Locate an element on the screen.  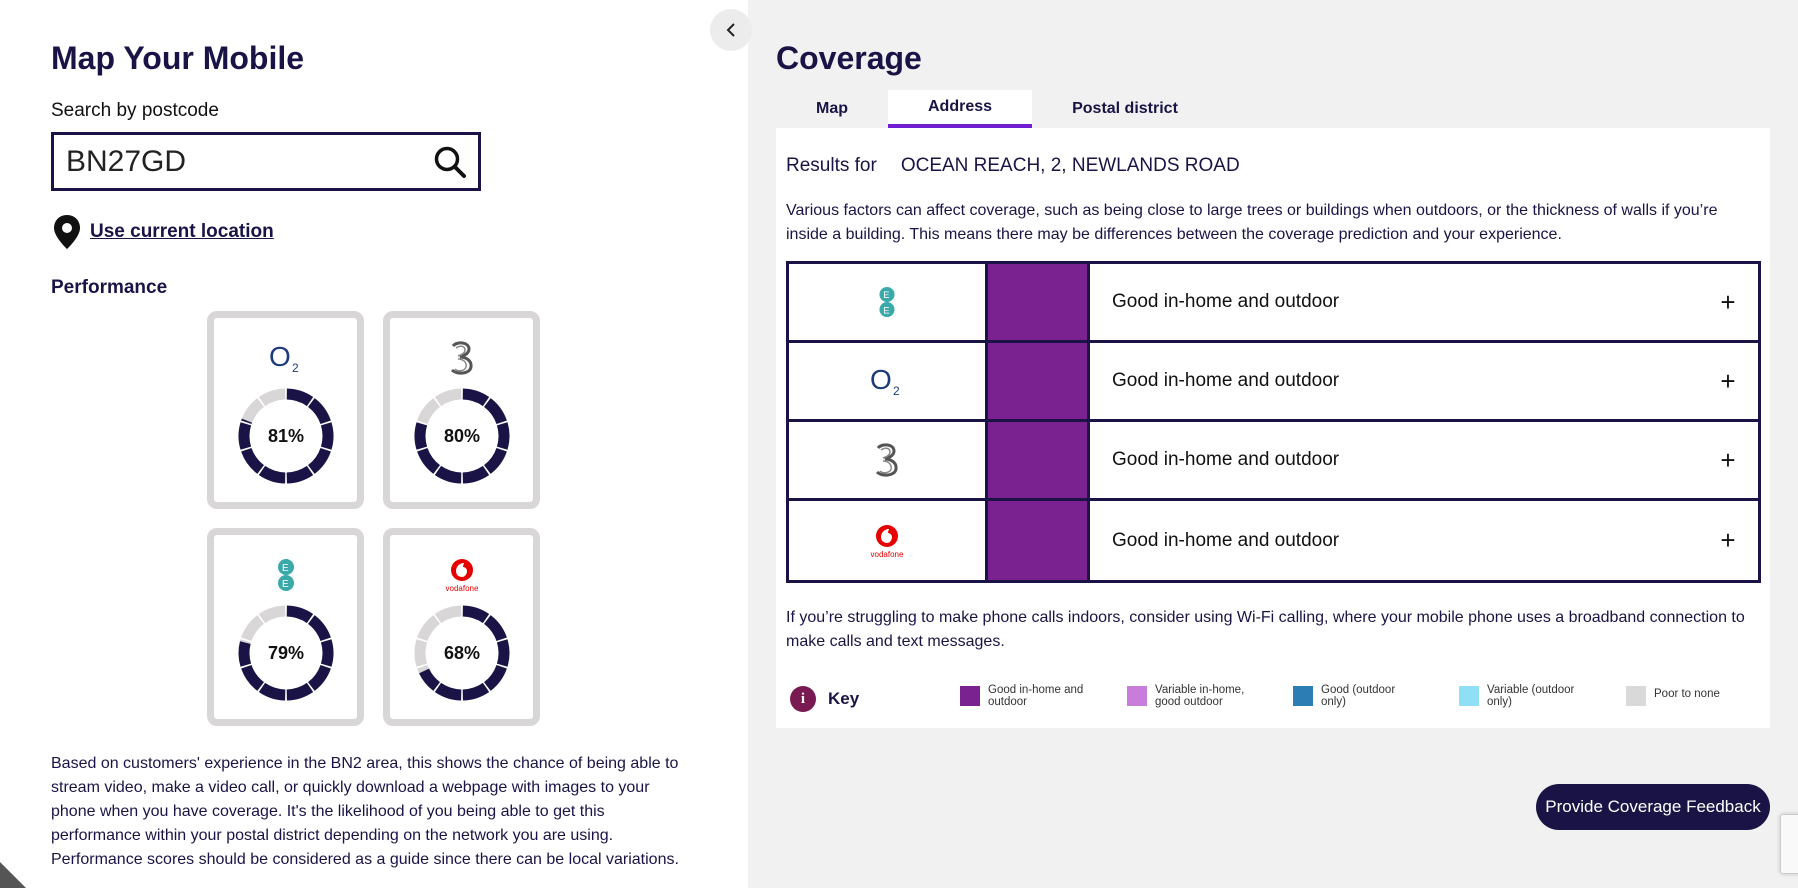
key-label: Good in-home and outdoor is located at coordinates (1036, 696).